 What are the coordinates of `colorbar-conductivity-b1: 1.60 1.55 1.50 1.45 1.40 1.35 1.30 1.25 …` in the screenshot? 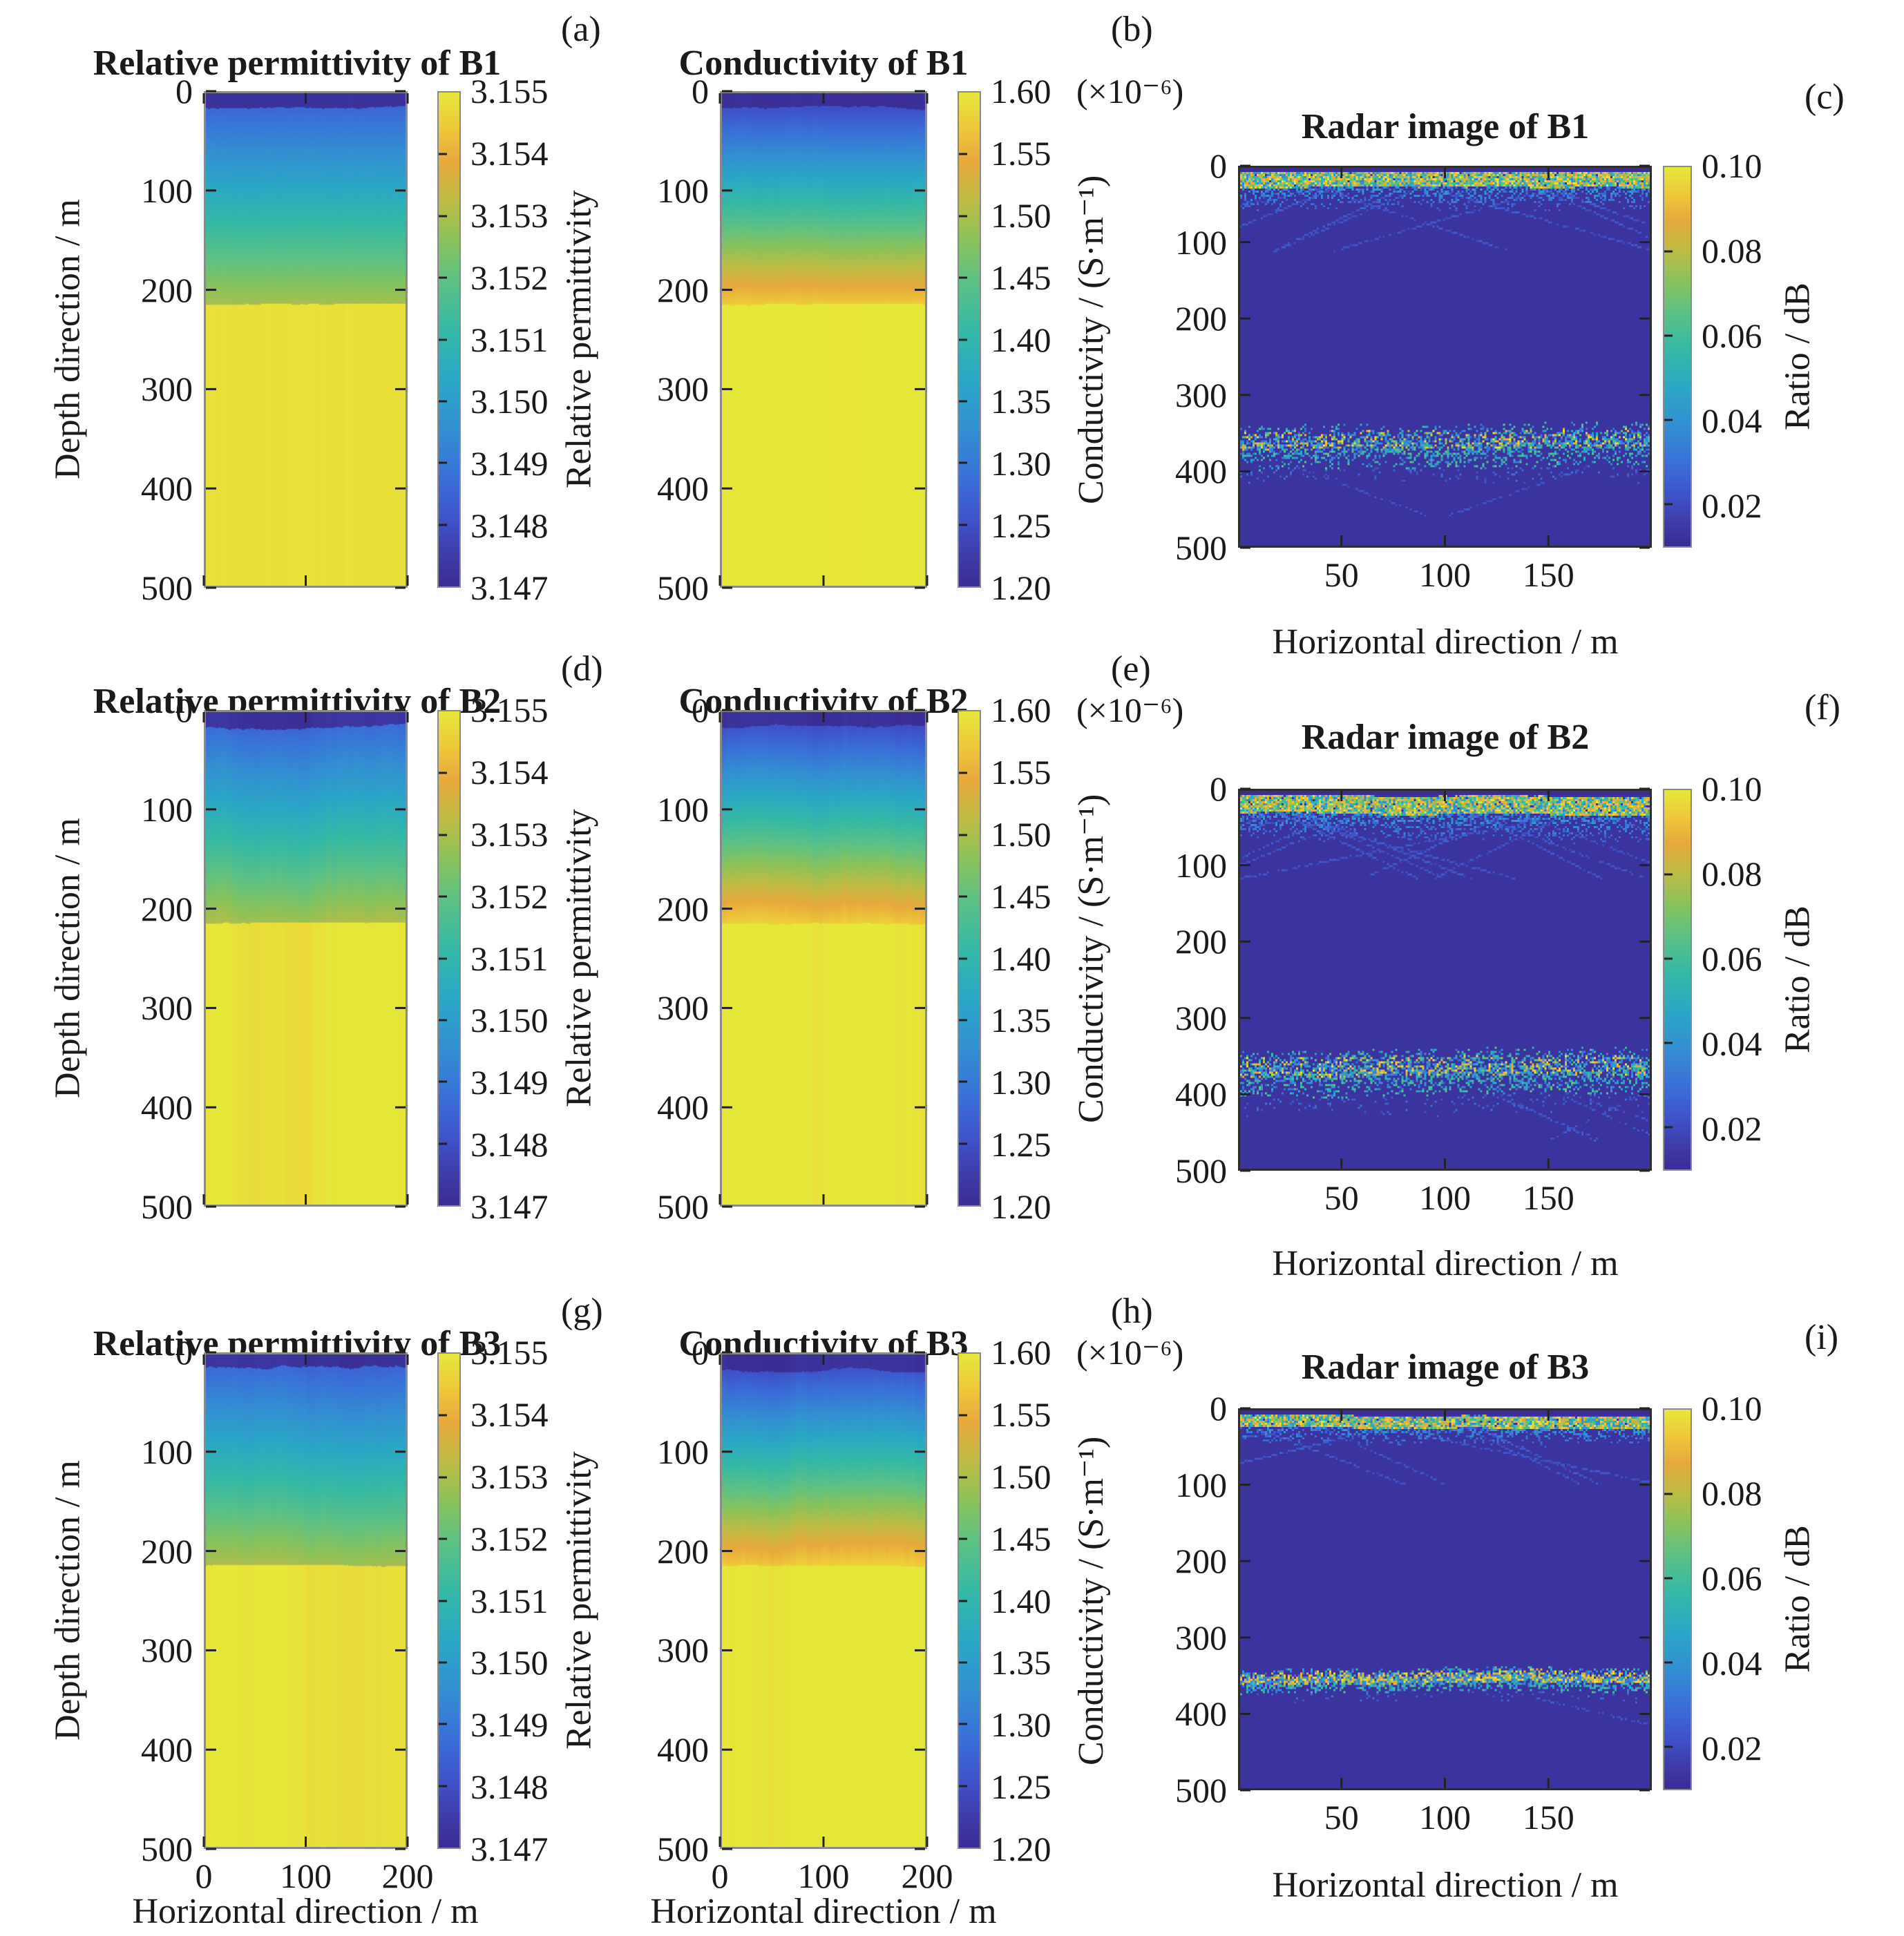 It's located at (1004, 339).